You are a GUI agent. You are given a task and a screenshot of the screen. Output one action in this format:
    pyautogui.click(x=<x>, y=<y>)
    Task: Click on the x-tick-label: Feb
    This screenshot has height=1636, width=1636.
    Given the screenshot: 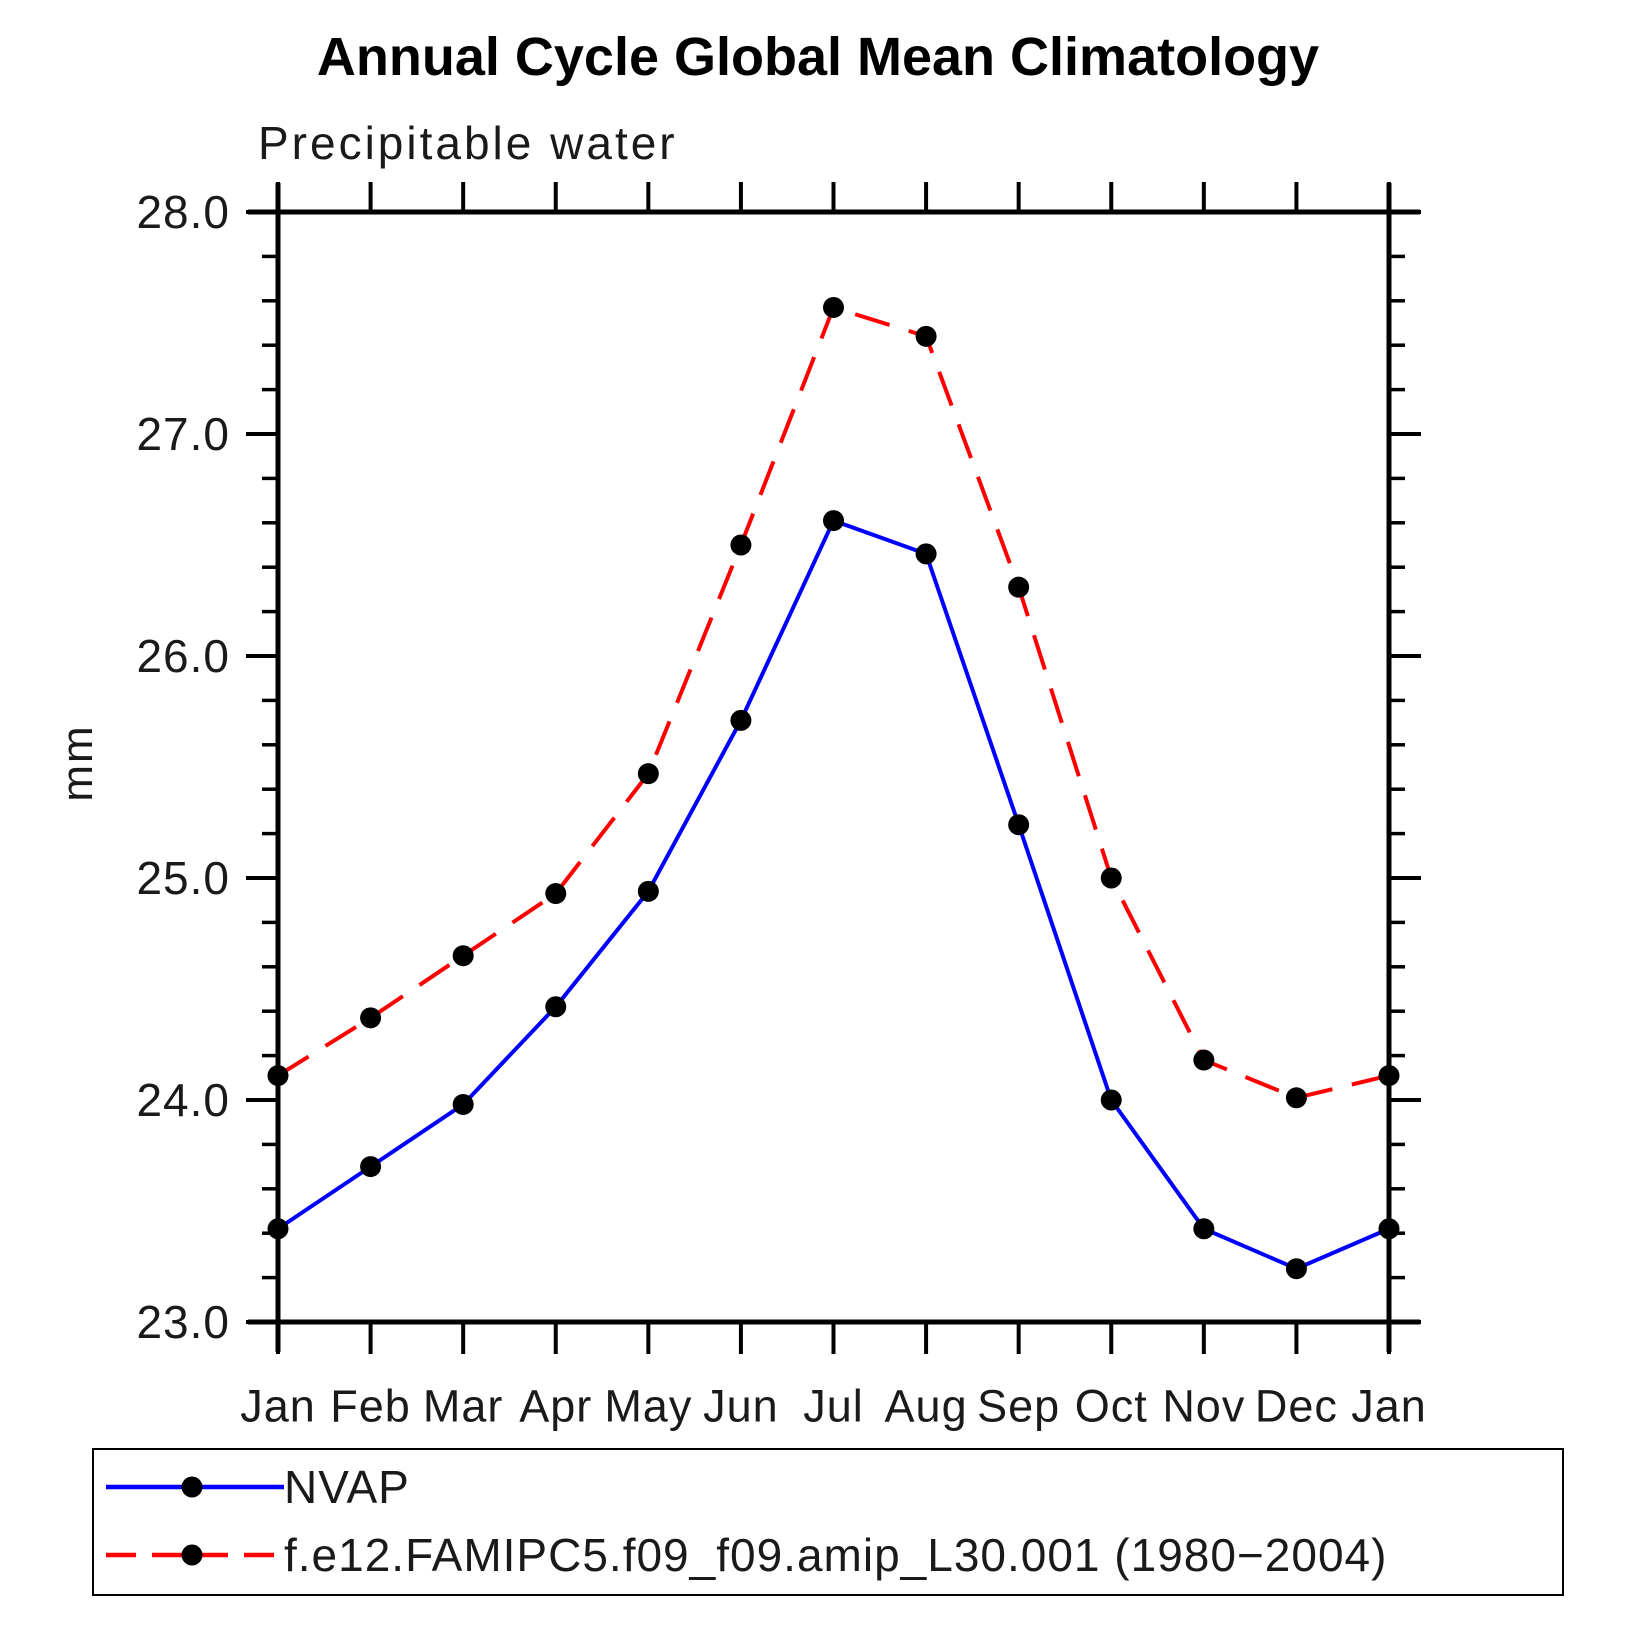 What is the action you would take?
    pyautogui.click(x=370, y=1406)
    